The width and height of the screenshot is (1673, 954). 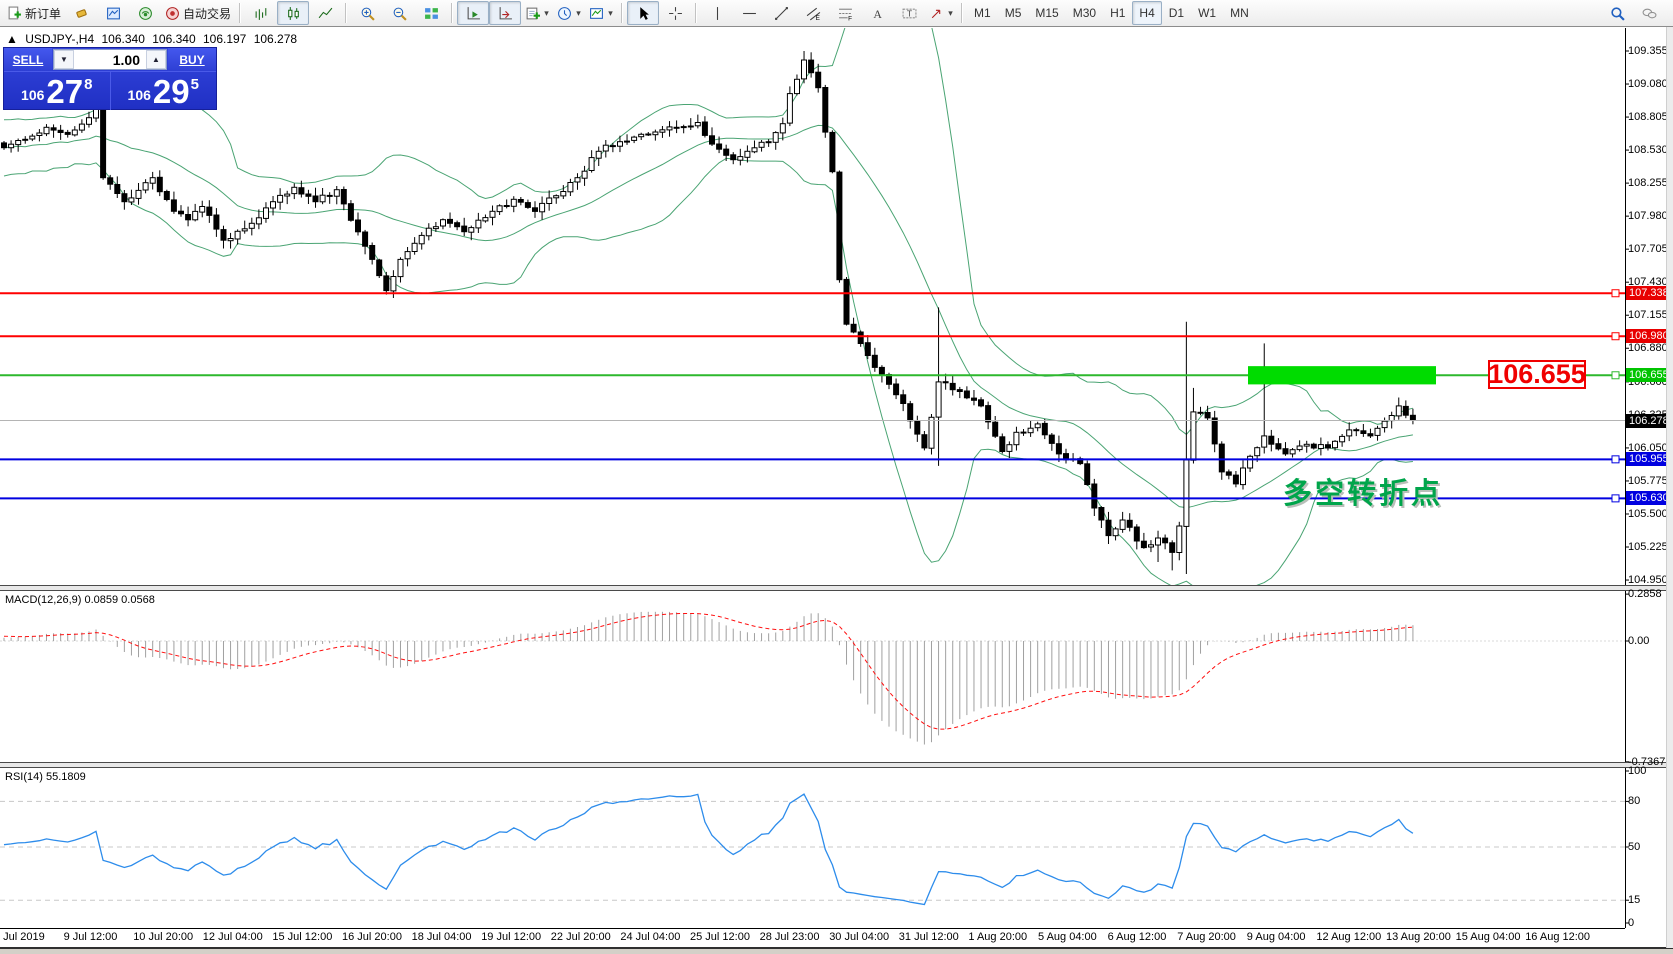 What do you see at coordinates (88, 84) in the screenshot?
I see `sell-price-point: 8` at bounding box center [88, 84].